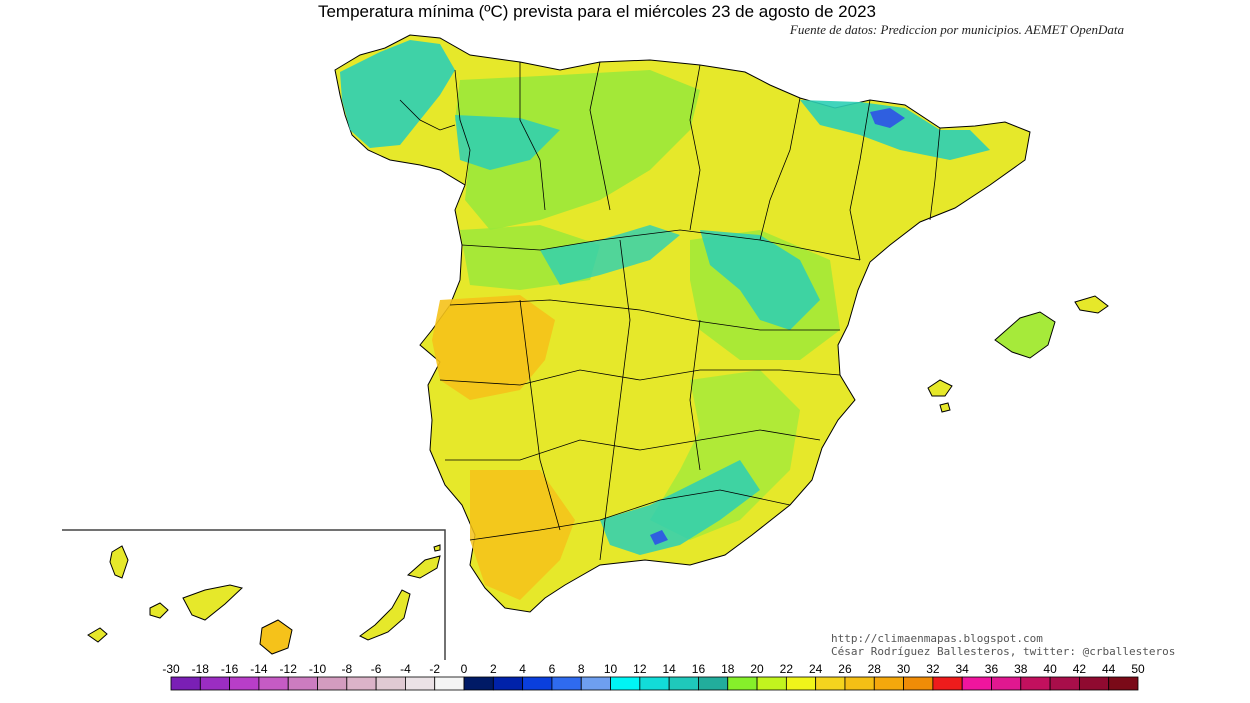 This screenshot has height=703, width=1250. Describe the element at coordinates (845, 669) in the screenshot. I see `legend-tick-label: 26` at that location.